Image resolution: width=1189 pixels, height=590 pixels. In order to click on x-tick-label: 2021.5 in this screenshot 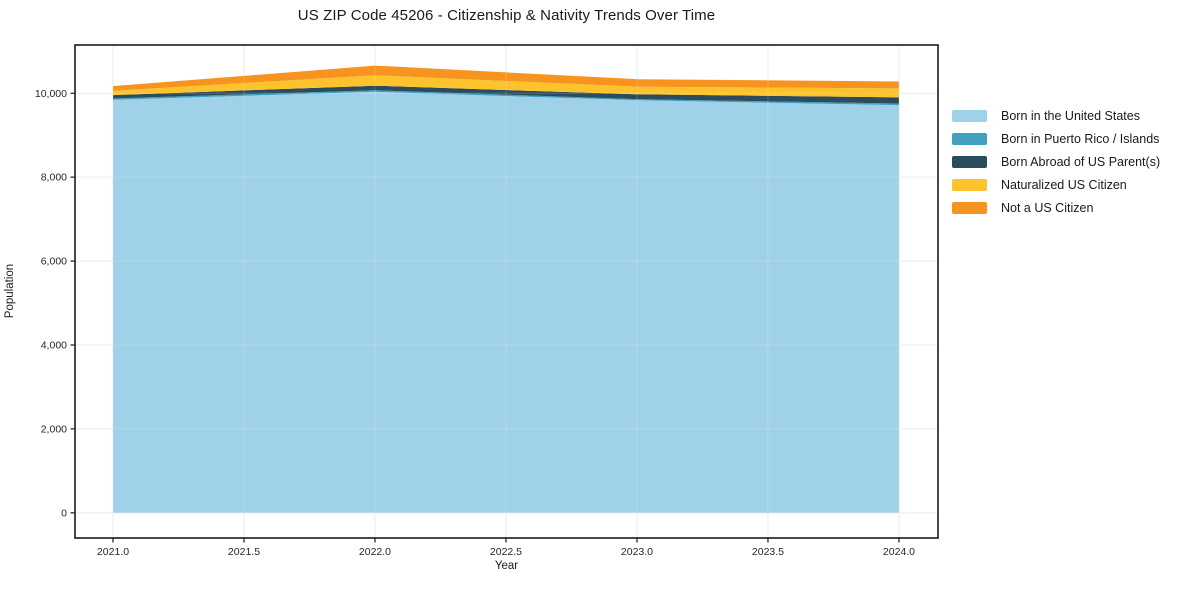, I will do `click(244, 552)`.